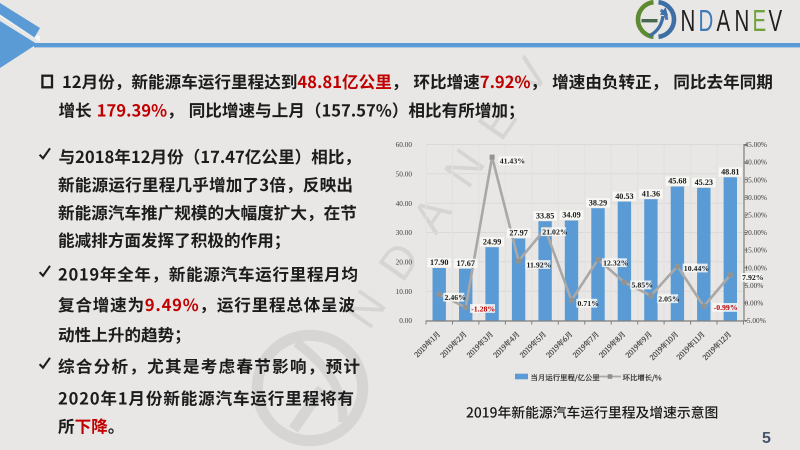  What do you see at coordinates (518, 233) in the screenshot?
I see `svg-text: 27.97` at bounding box center [518, 233].